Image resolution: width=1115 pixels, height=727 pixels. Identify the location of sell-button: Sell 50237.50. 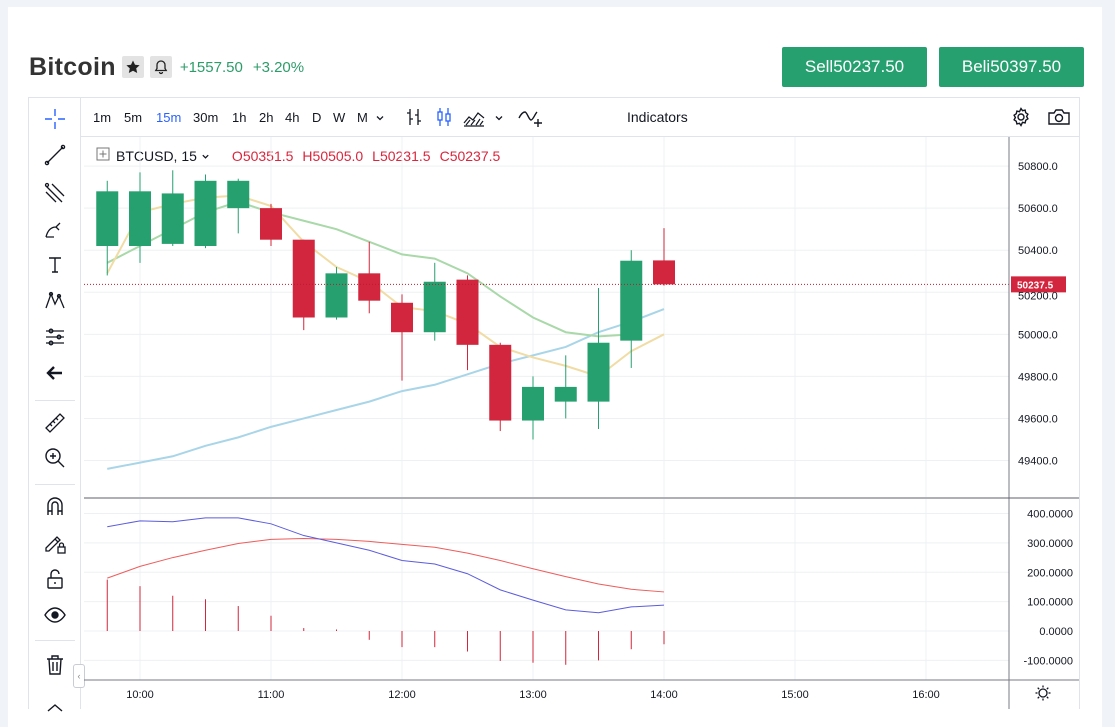
(854, 67).